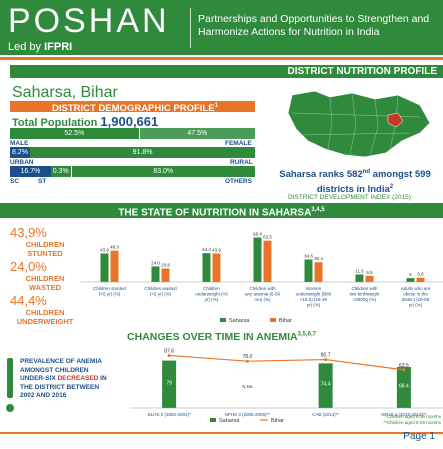 The width and height of the screenshot is (443, 449). What do you see at coordinates (318, 210) in the screenshot?
I see `state-banner-sup: 3,4,5` at bounding box center [318, 210].